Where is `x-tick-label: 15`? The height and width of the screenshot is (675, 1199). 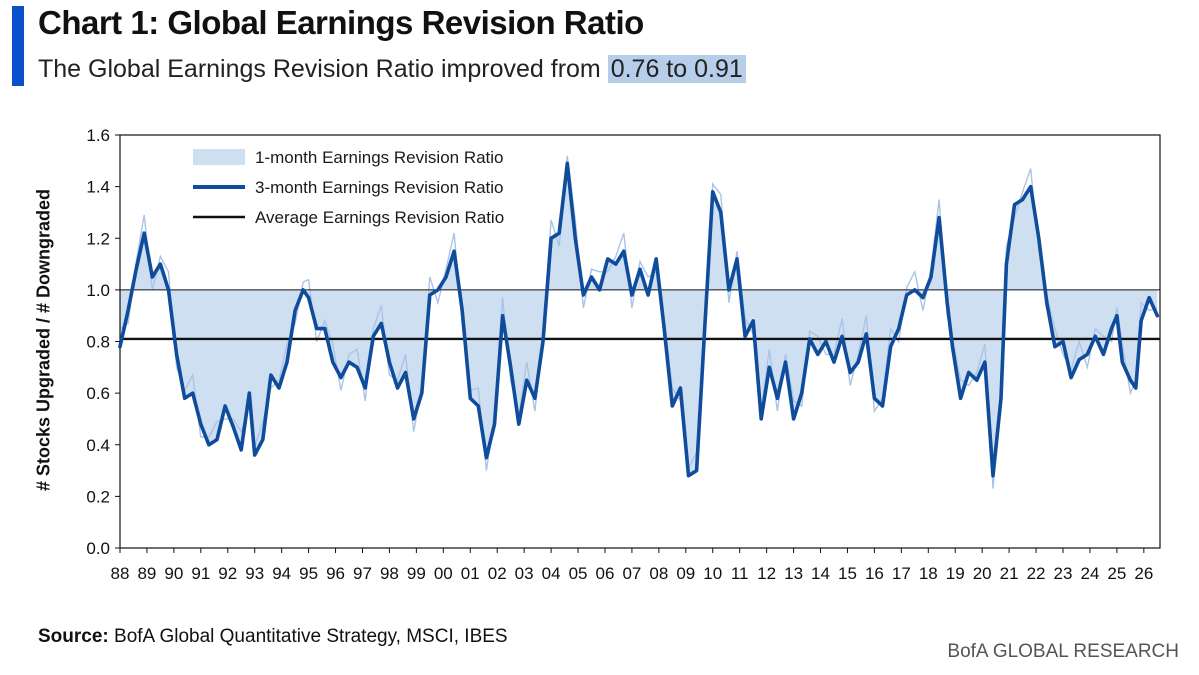 x-tick-label: 15 is located at coordinates (847, 573).